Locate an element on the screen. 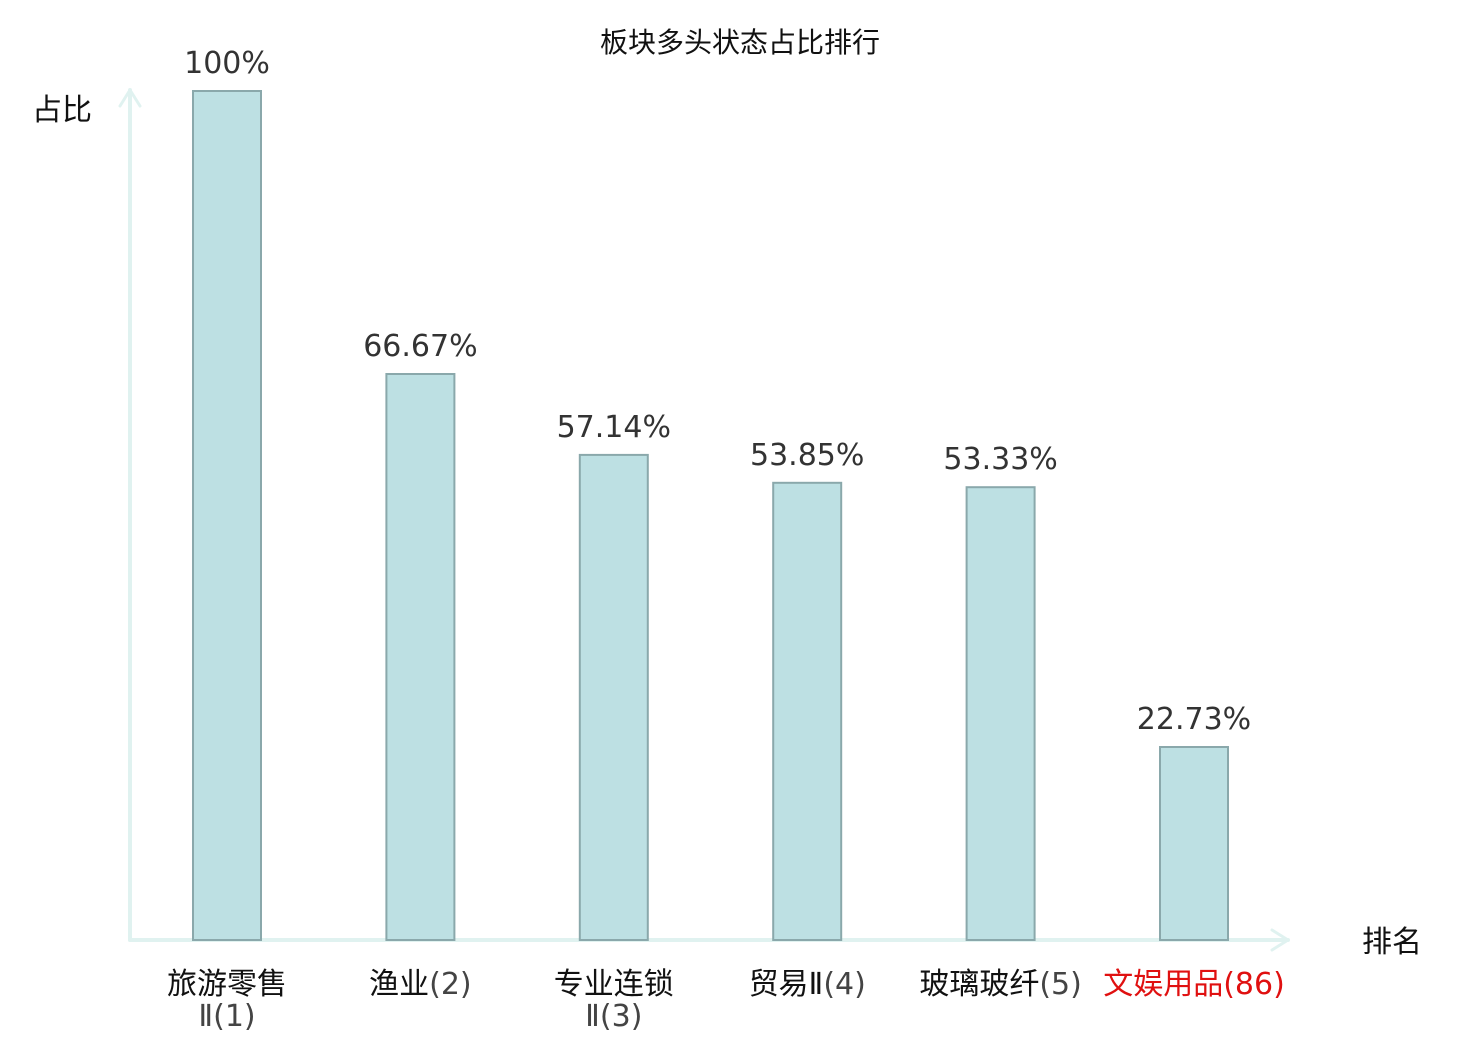 The image size is (1480, 1040). category-label-line2: Ⅱ(1) is located at coordinates (226, 1016).